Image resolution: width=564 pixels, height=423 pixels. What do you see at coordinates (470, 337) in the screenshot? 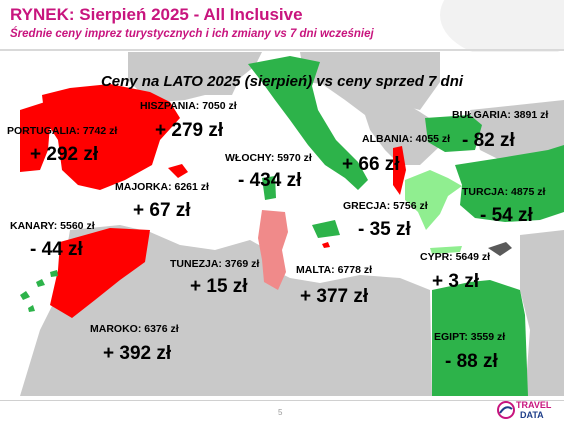
I see `label-egypt: EGIPT: 3559 zł` at bounding box center [470, 337].